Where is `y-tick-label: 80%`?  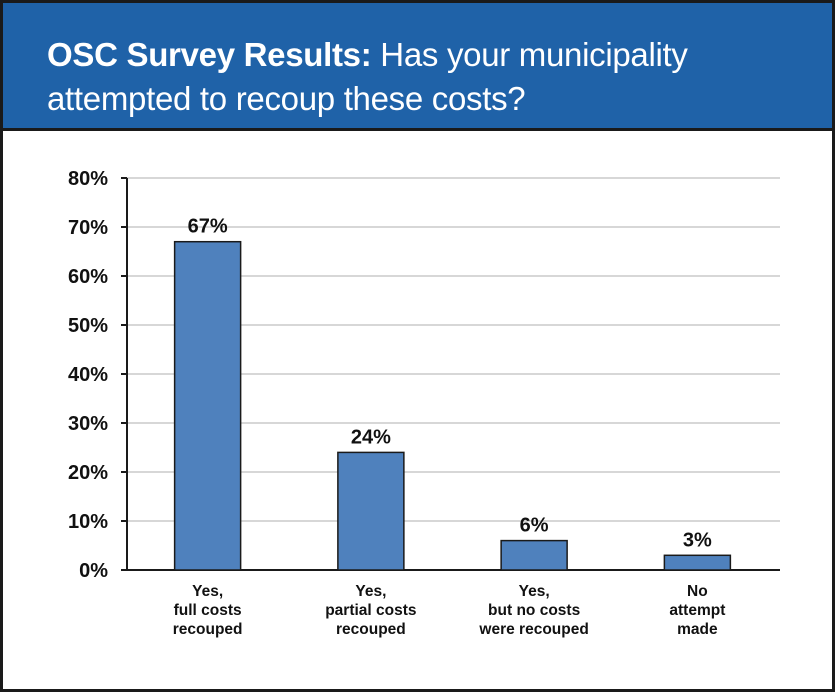
y-tick-label: 80% is located at coordinates (88, 179).